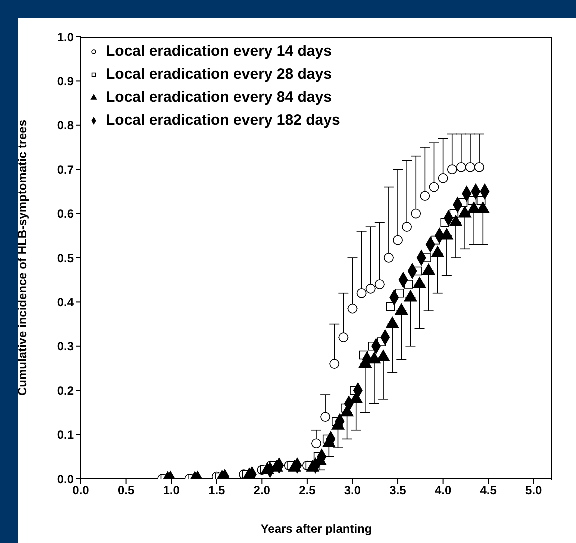  What do you see at coordinates (353, 491) in the screenshot?
I see `x-tick-label: 3.0` at bounding box center [353, 491].